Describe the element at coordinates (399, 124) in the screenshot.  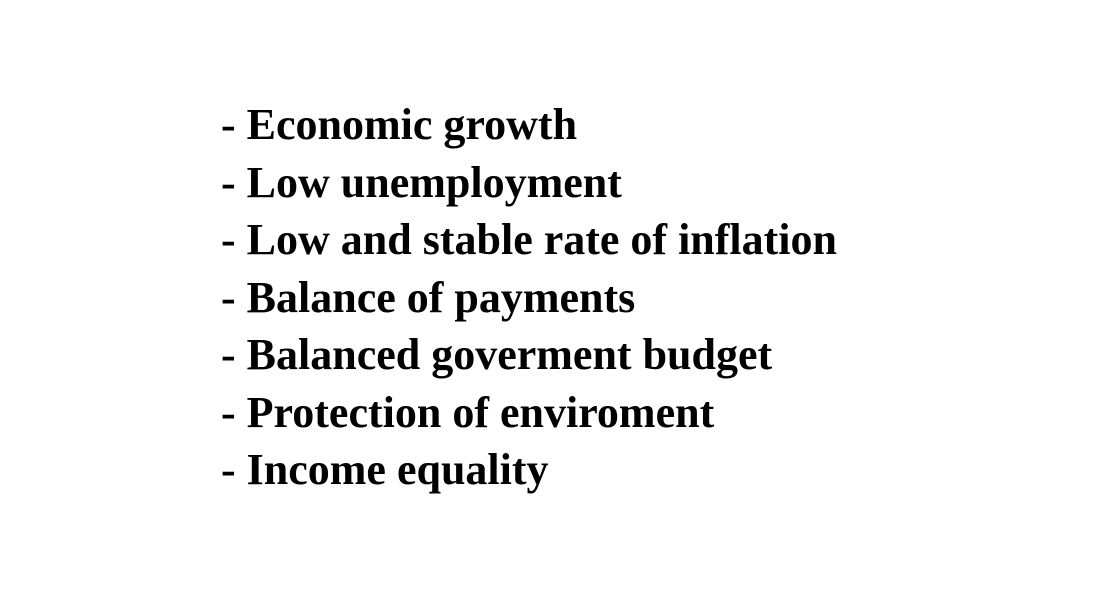
I see `list-item: - Economic growth` at that location.